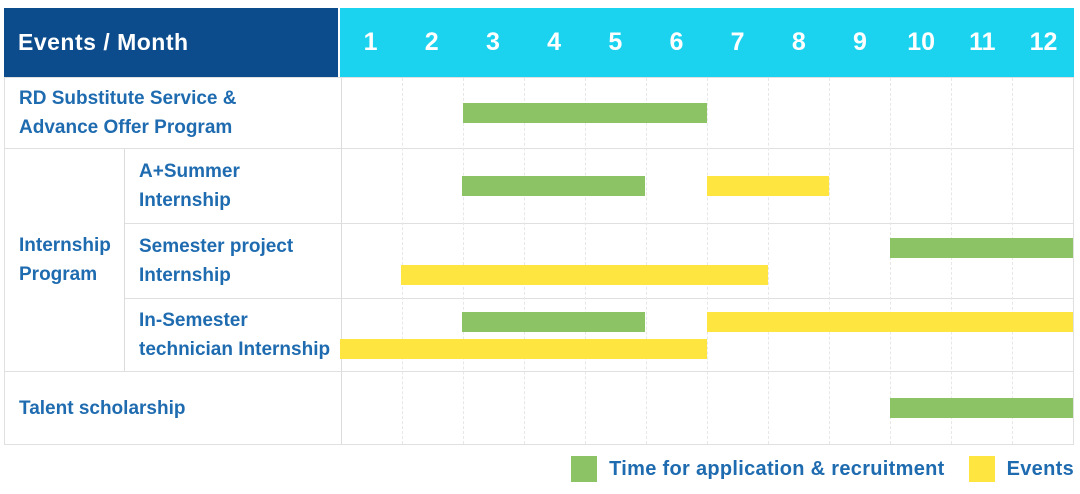  Describe the element at coordinates (584, 469) in the screenshot. I see `recruitment-swatch-icon` at that location.